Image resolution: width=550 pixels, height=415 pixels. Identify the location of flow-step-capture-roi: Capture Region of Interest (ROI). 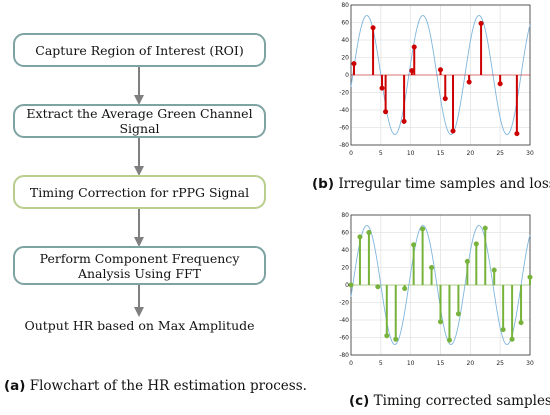
(139, 50).